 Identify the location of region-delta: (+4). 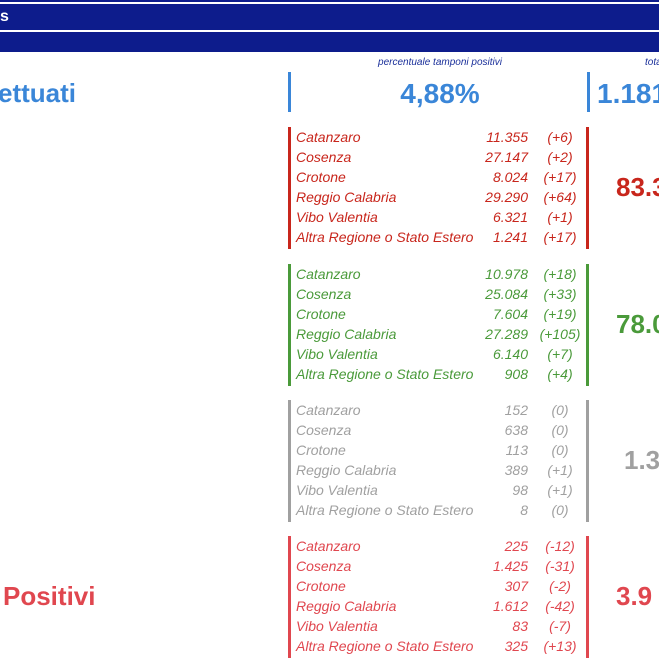
(560, 374).